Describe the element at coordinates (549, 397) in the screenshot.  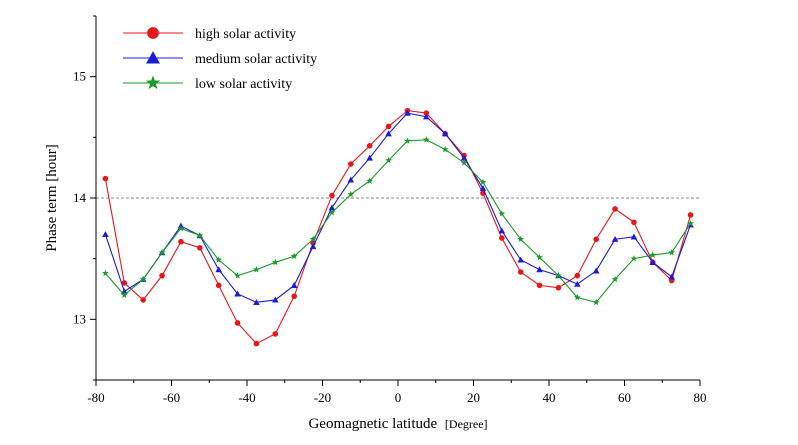
I see `x-tick-label: 40` at that location.